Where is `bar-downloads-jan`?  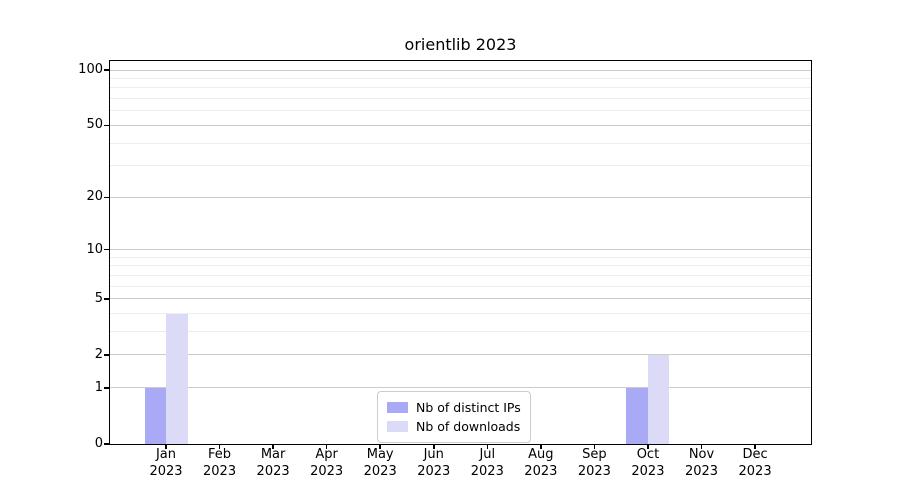
bar-downloads-jan is located at coordinates (177, 378).